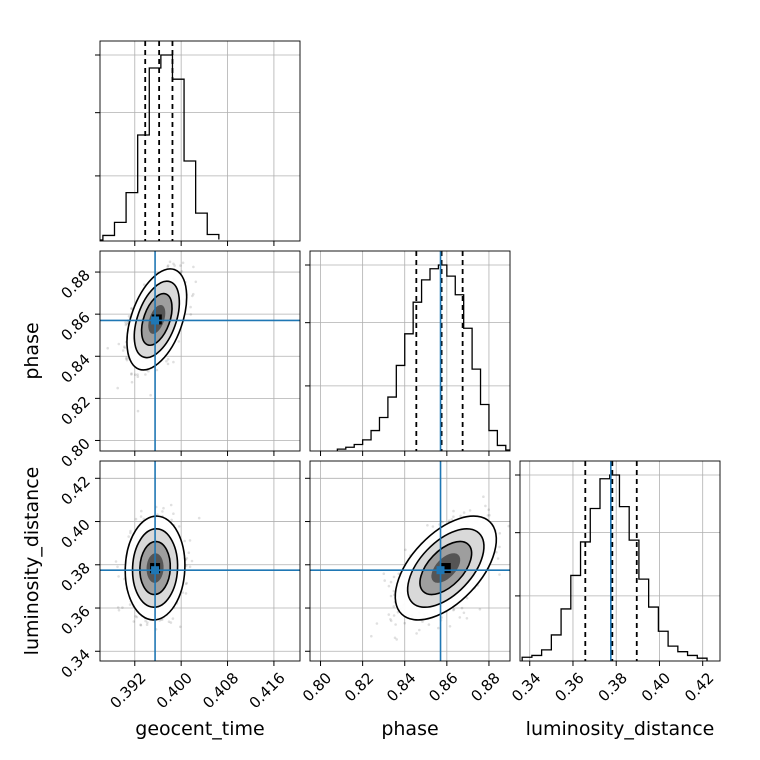  Describe the element at coordinates (401, 687) in the screenshot. I see `x-tick-label: 0.84` at that location.